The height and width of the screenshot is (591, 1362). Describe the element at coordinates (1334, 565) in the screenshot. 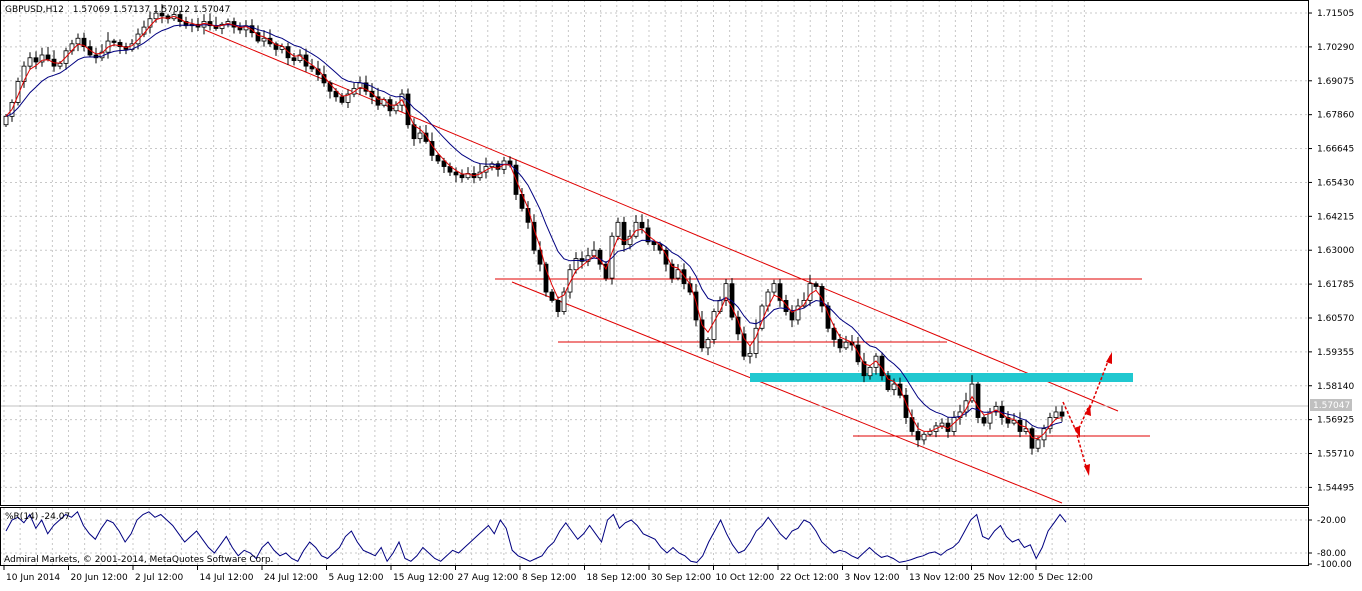

I see `indicator-tick-label: -100.00` at that location.